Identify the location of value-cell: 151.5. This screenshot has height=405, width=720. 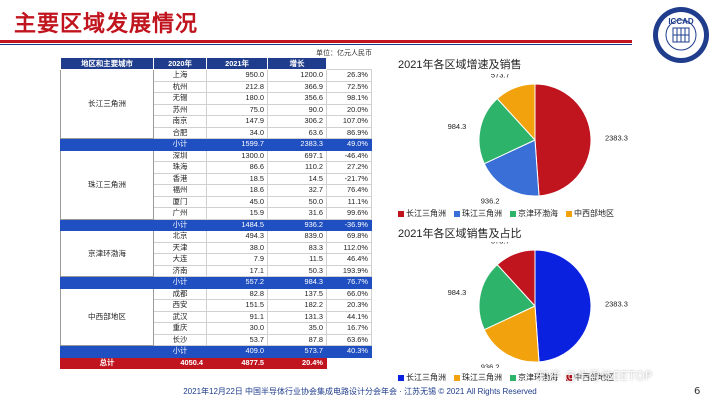
(237, 305).